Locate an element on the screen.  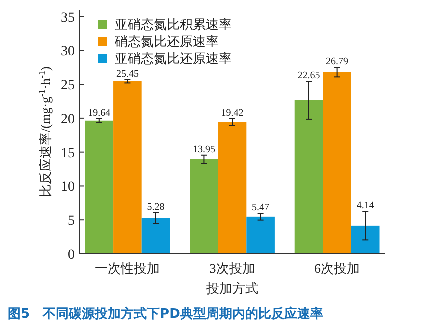
x-tick-label: 一次性投加 is located at coordinates (127, 268).